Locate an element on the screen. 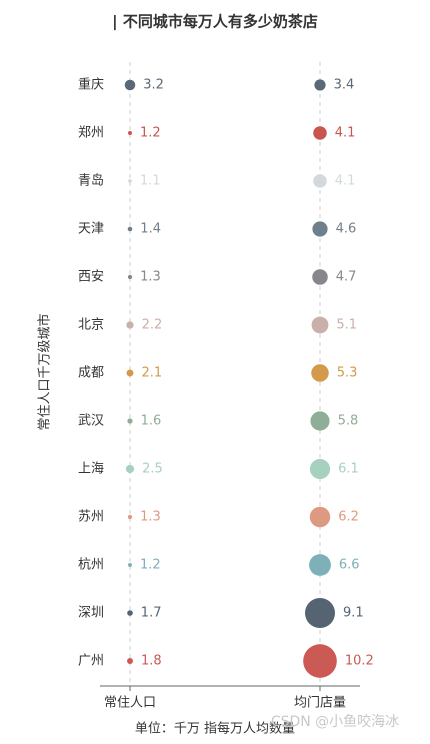 Image resolution: width=430 pixels, height=744 pixels. value-label: 5.1 is located at coordinates (346, 325).